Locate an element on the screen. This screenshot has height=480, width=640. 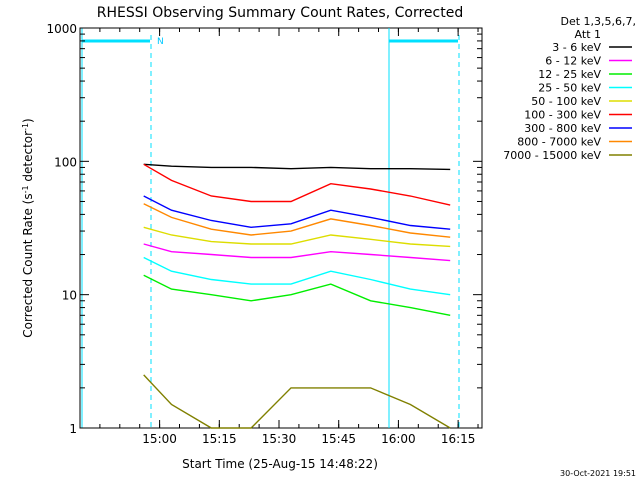
event-marker-label: N is located at coordinates (160, 42).